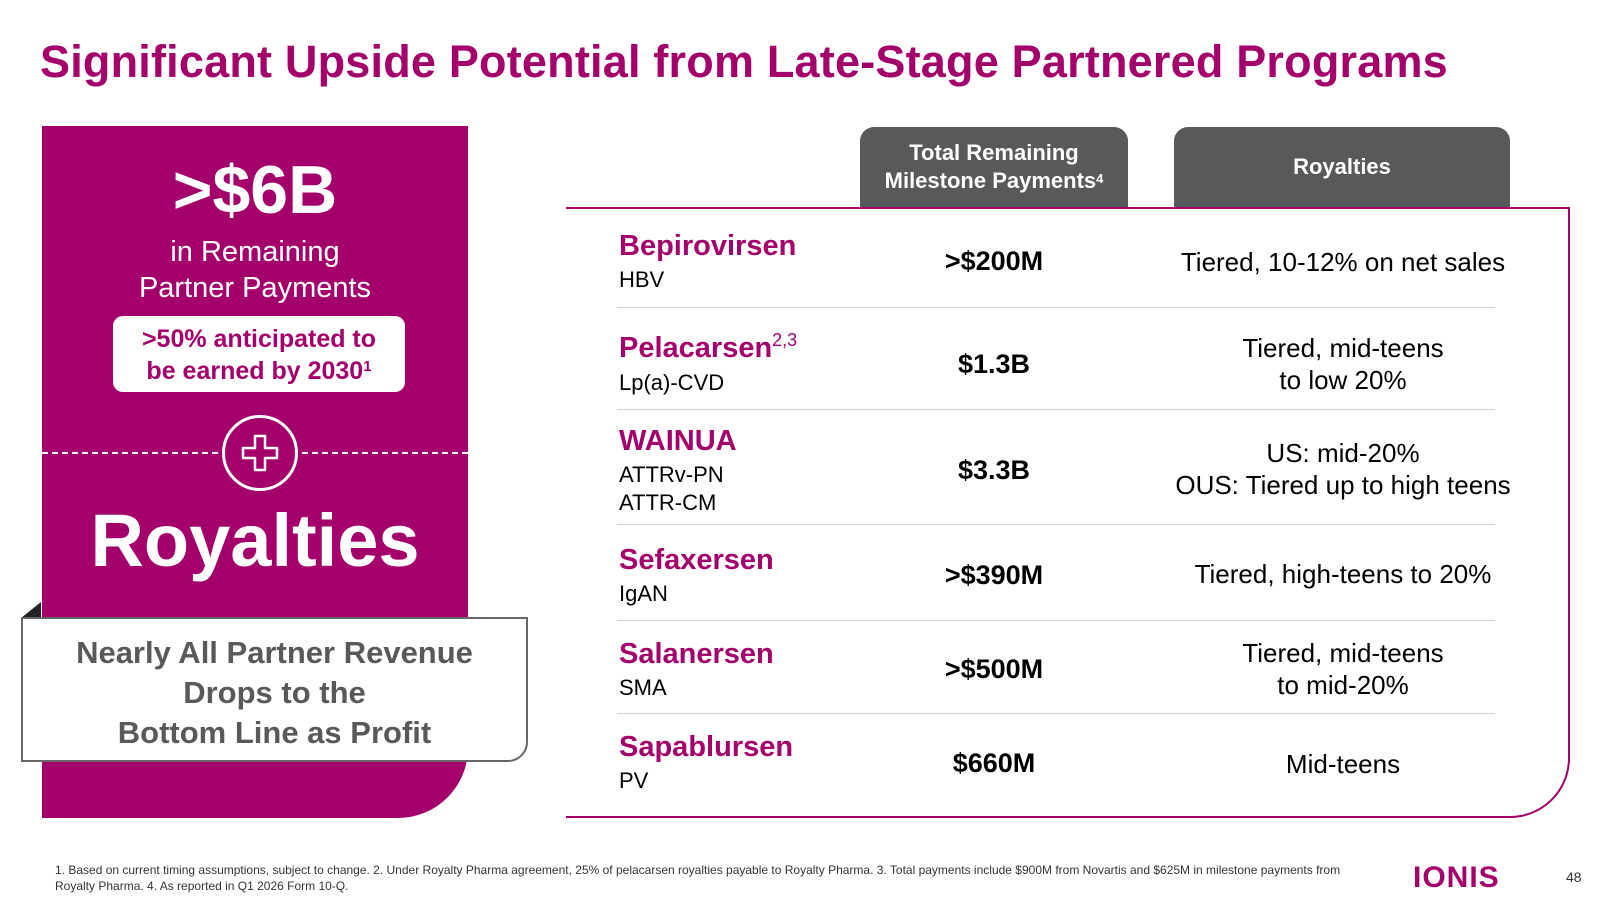  Describe the element at coordinates (1342, 167) in the screenshot. I see `royalties-column-header: Royalties` at that location.